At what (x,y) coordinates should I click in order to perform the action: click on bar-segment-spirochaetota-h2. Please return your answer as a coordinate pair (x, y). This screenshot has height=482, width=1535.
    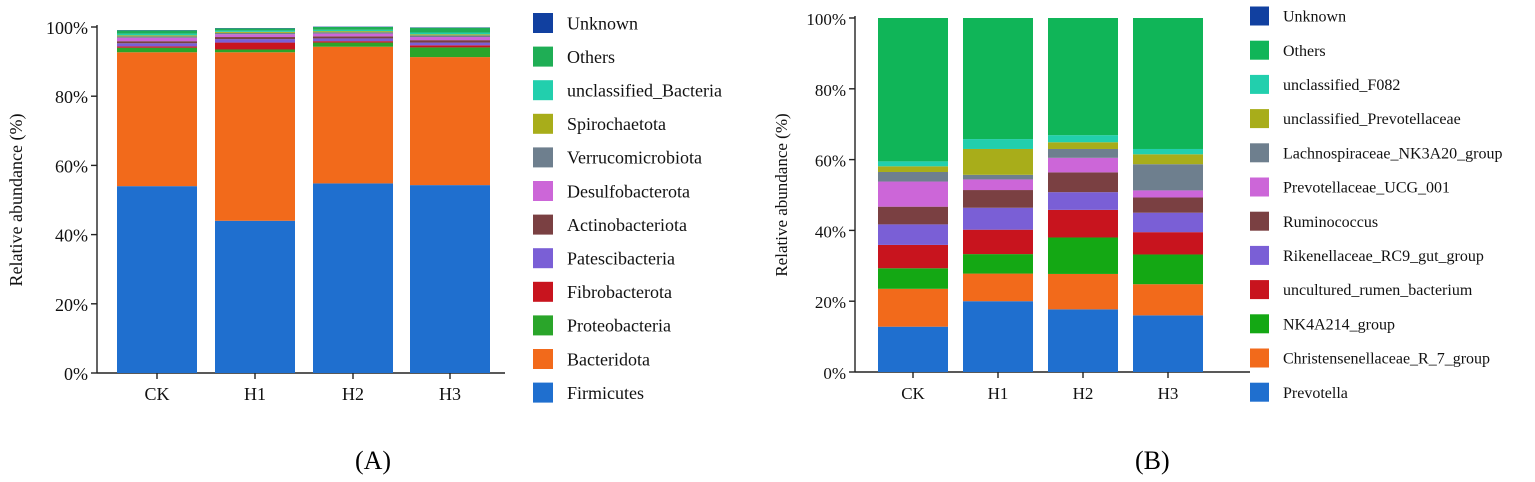
    Looking at the image, I should click on (353, 32).